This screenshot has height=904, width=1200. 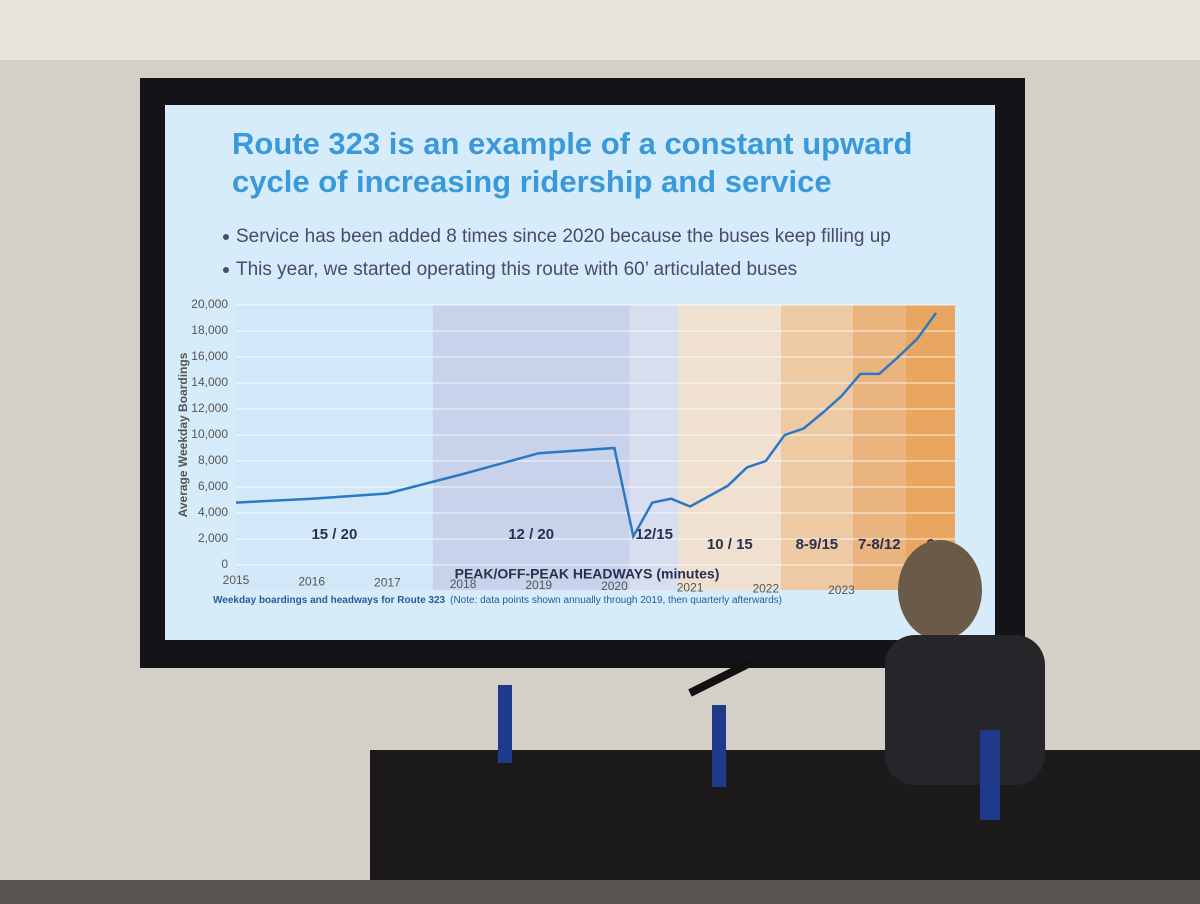 I want to click on x-tick-label: 2015, so click(x=236, y=580).